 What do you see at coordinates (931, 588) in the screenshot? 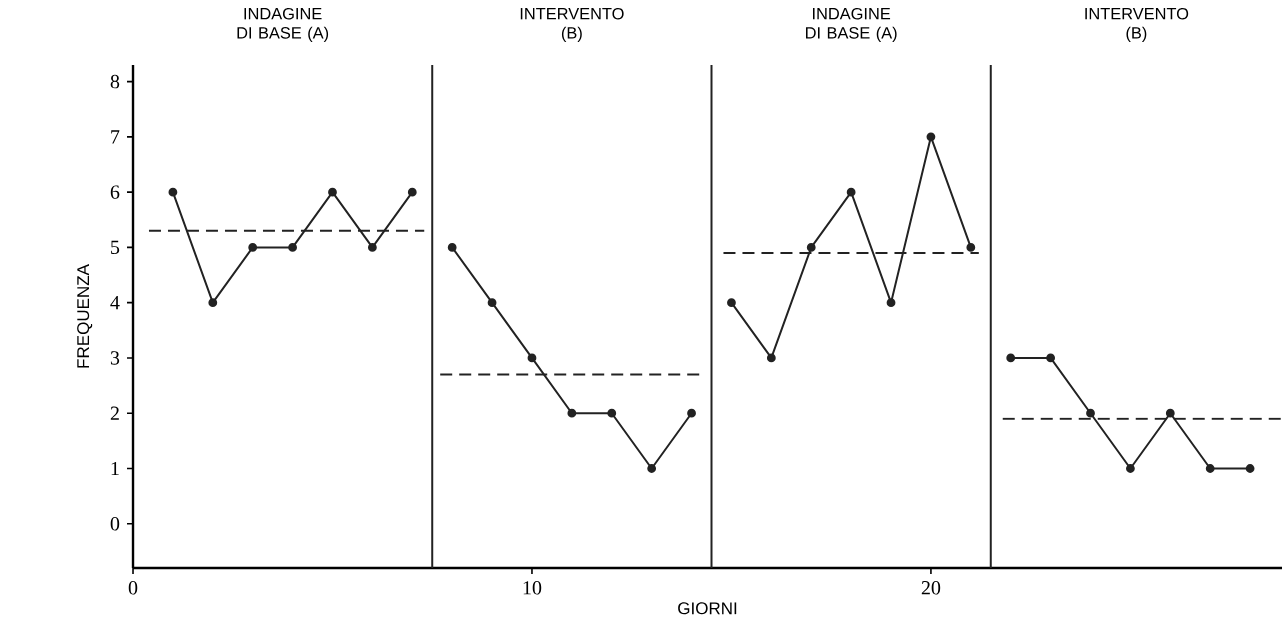
I see `x-tick-label: 20` at bounding box center [931, 588].